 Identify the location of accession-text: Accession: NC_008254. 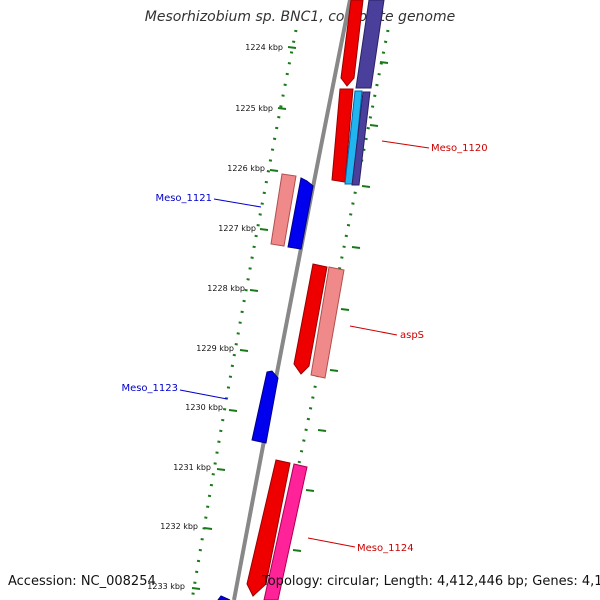
(82, 581).